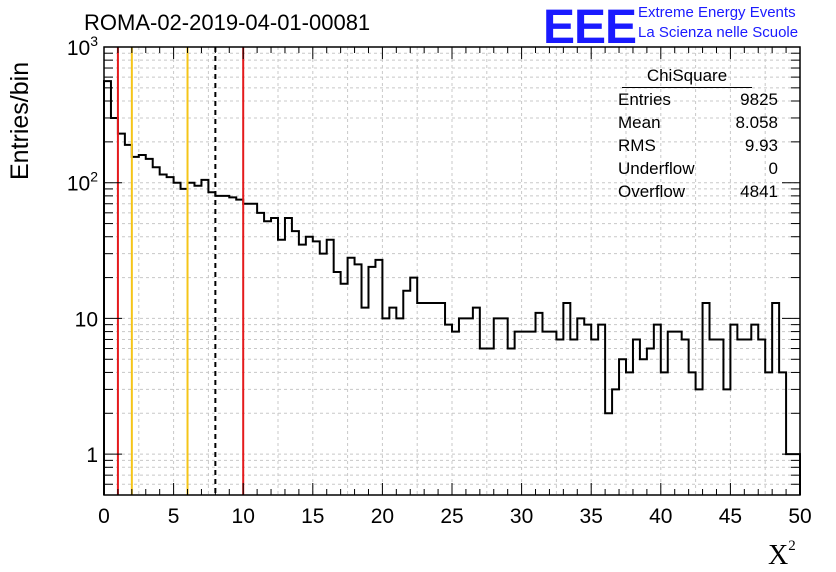  I want to click on x-tick-label: 10, so click(243, 516).